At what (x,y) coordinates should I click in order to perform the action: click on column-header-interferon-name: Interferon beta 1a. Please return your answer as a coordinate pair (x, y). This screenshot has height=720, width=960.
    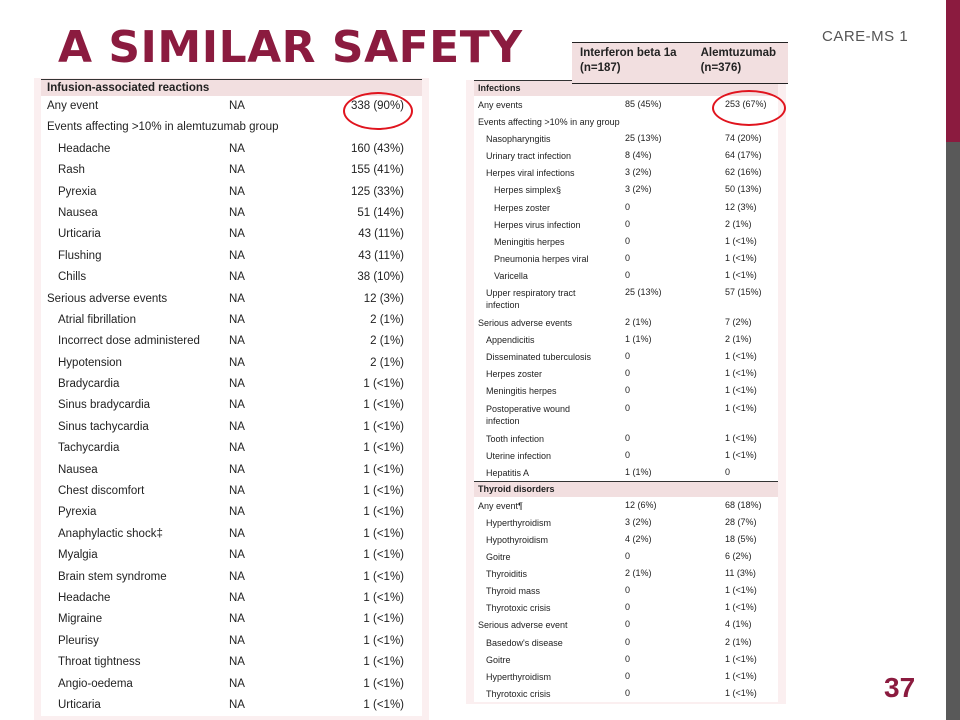
    Looking at the image, I should click on (628, 53).